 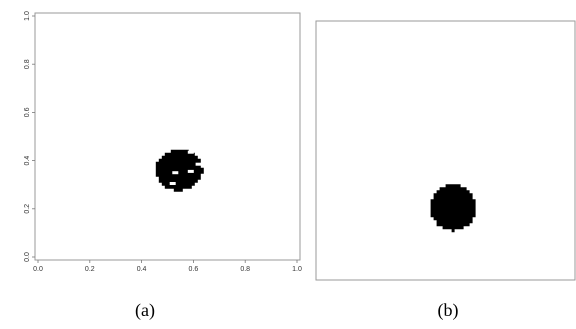 What do you see at coordinates (27, 112) in the screenshot?
I see `y-tick-label-3: 0.6` at bounding box center [27, 112].